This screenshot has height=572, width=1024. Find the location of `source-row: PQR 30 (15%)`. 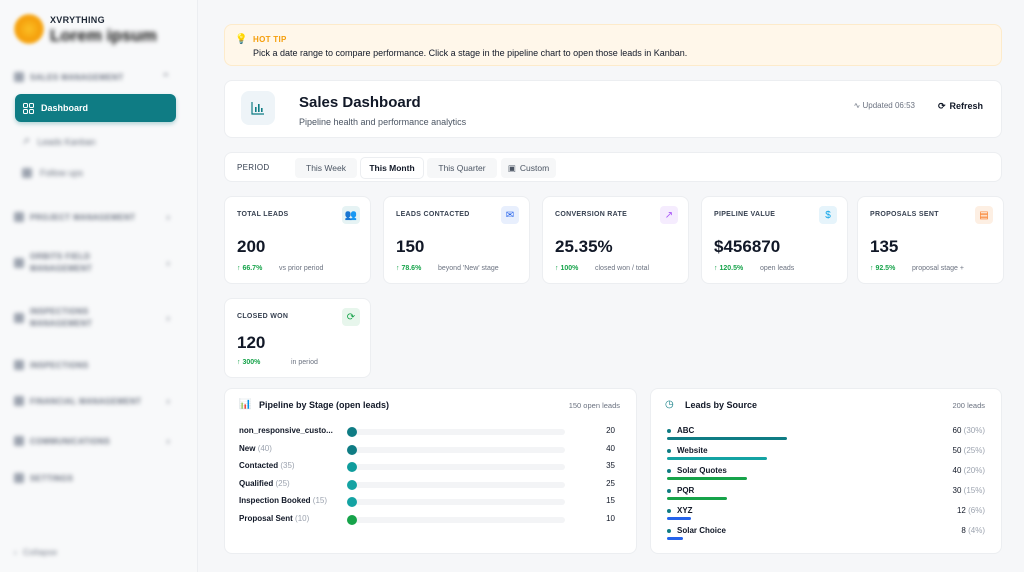

source-row: PQR 30 (15%) is located at coordinates (825, 495).